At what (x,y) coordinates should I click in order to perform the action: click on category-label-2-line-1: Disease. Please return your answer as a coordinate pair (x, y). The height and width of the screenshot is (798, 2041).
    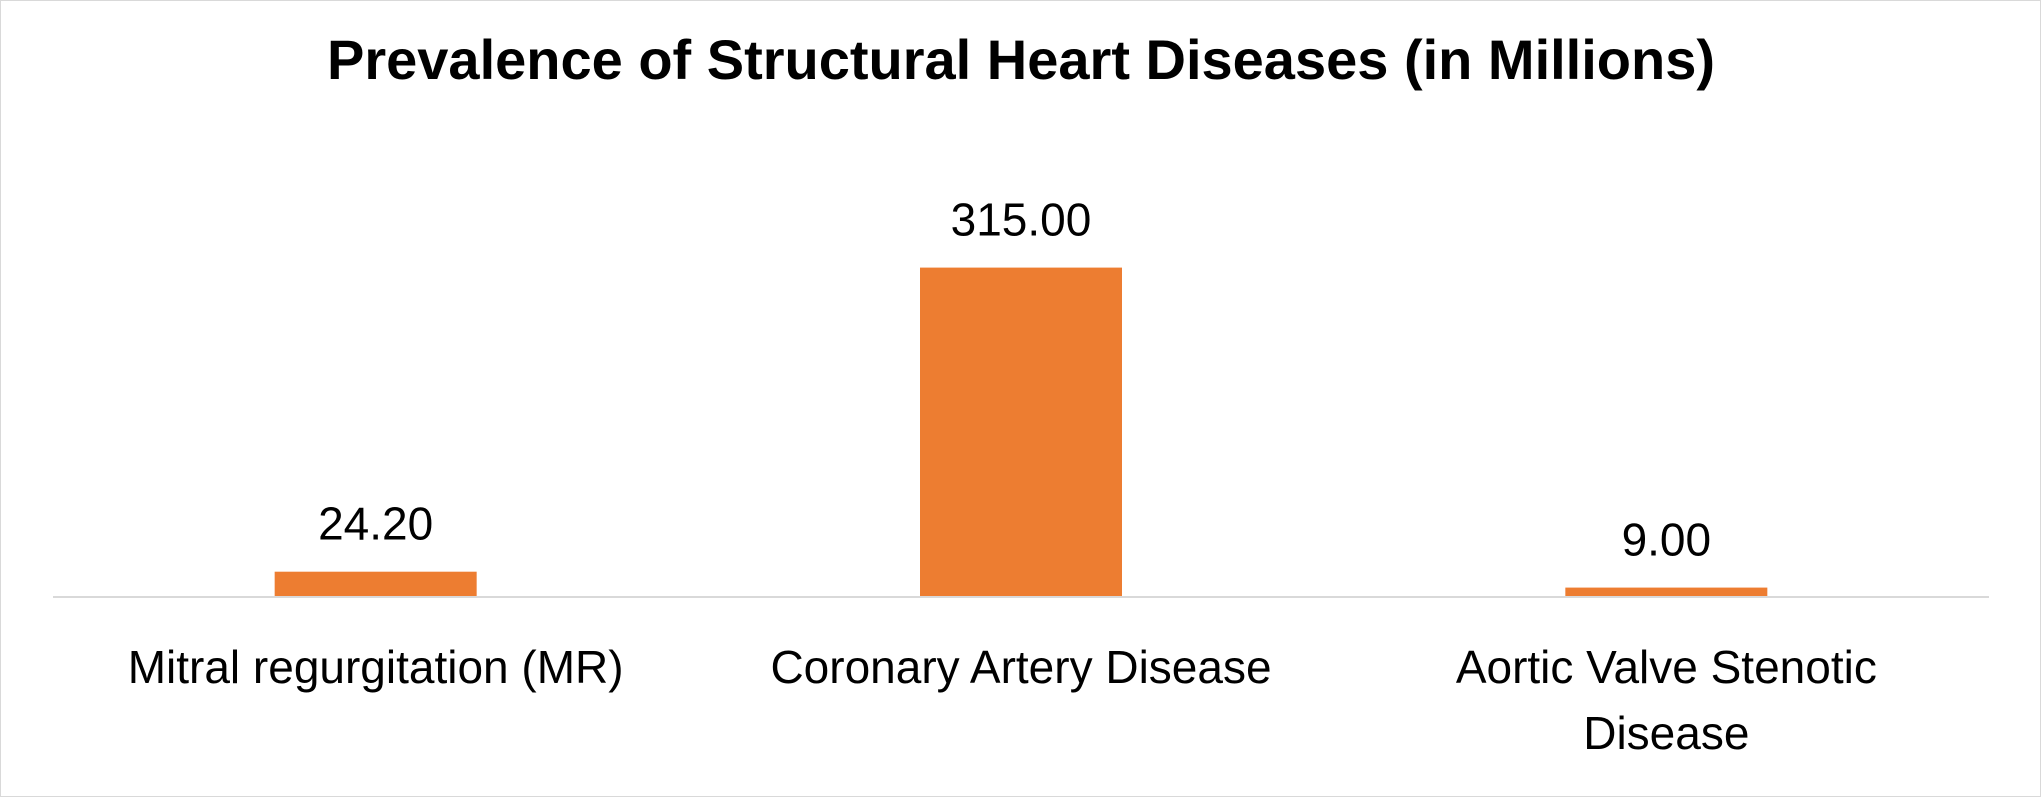
    Looking at the image, I should click on (1666, 733).